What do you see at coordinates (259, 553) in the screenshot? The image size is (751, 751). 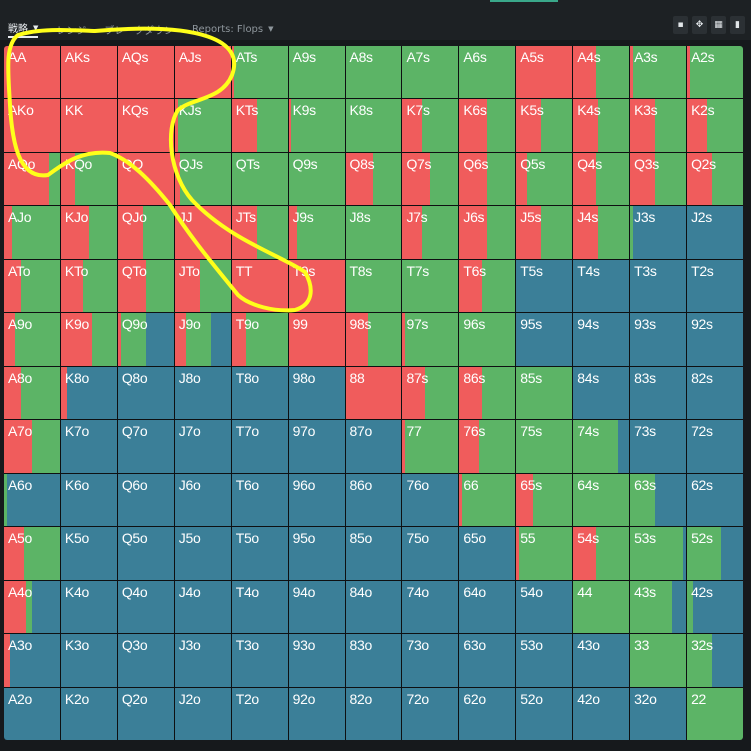 I see `hand-cell: T5o` at bounding box center [259, 553].